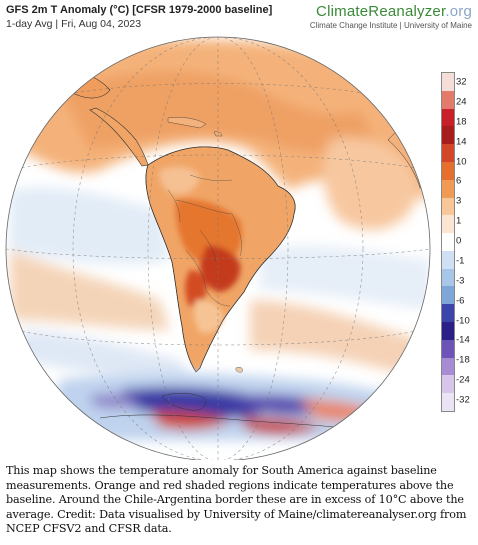  Describe the element at coordinates (459, 221) in the screenshot. I see `legend-label: 1` at that location.